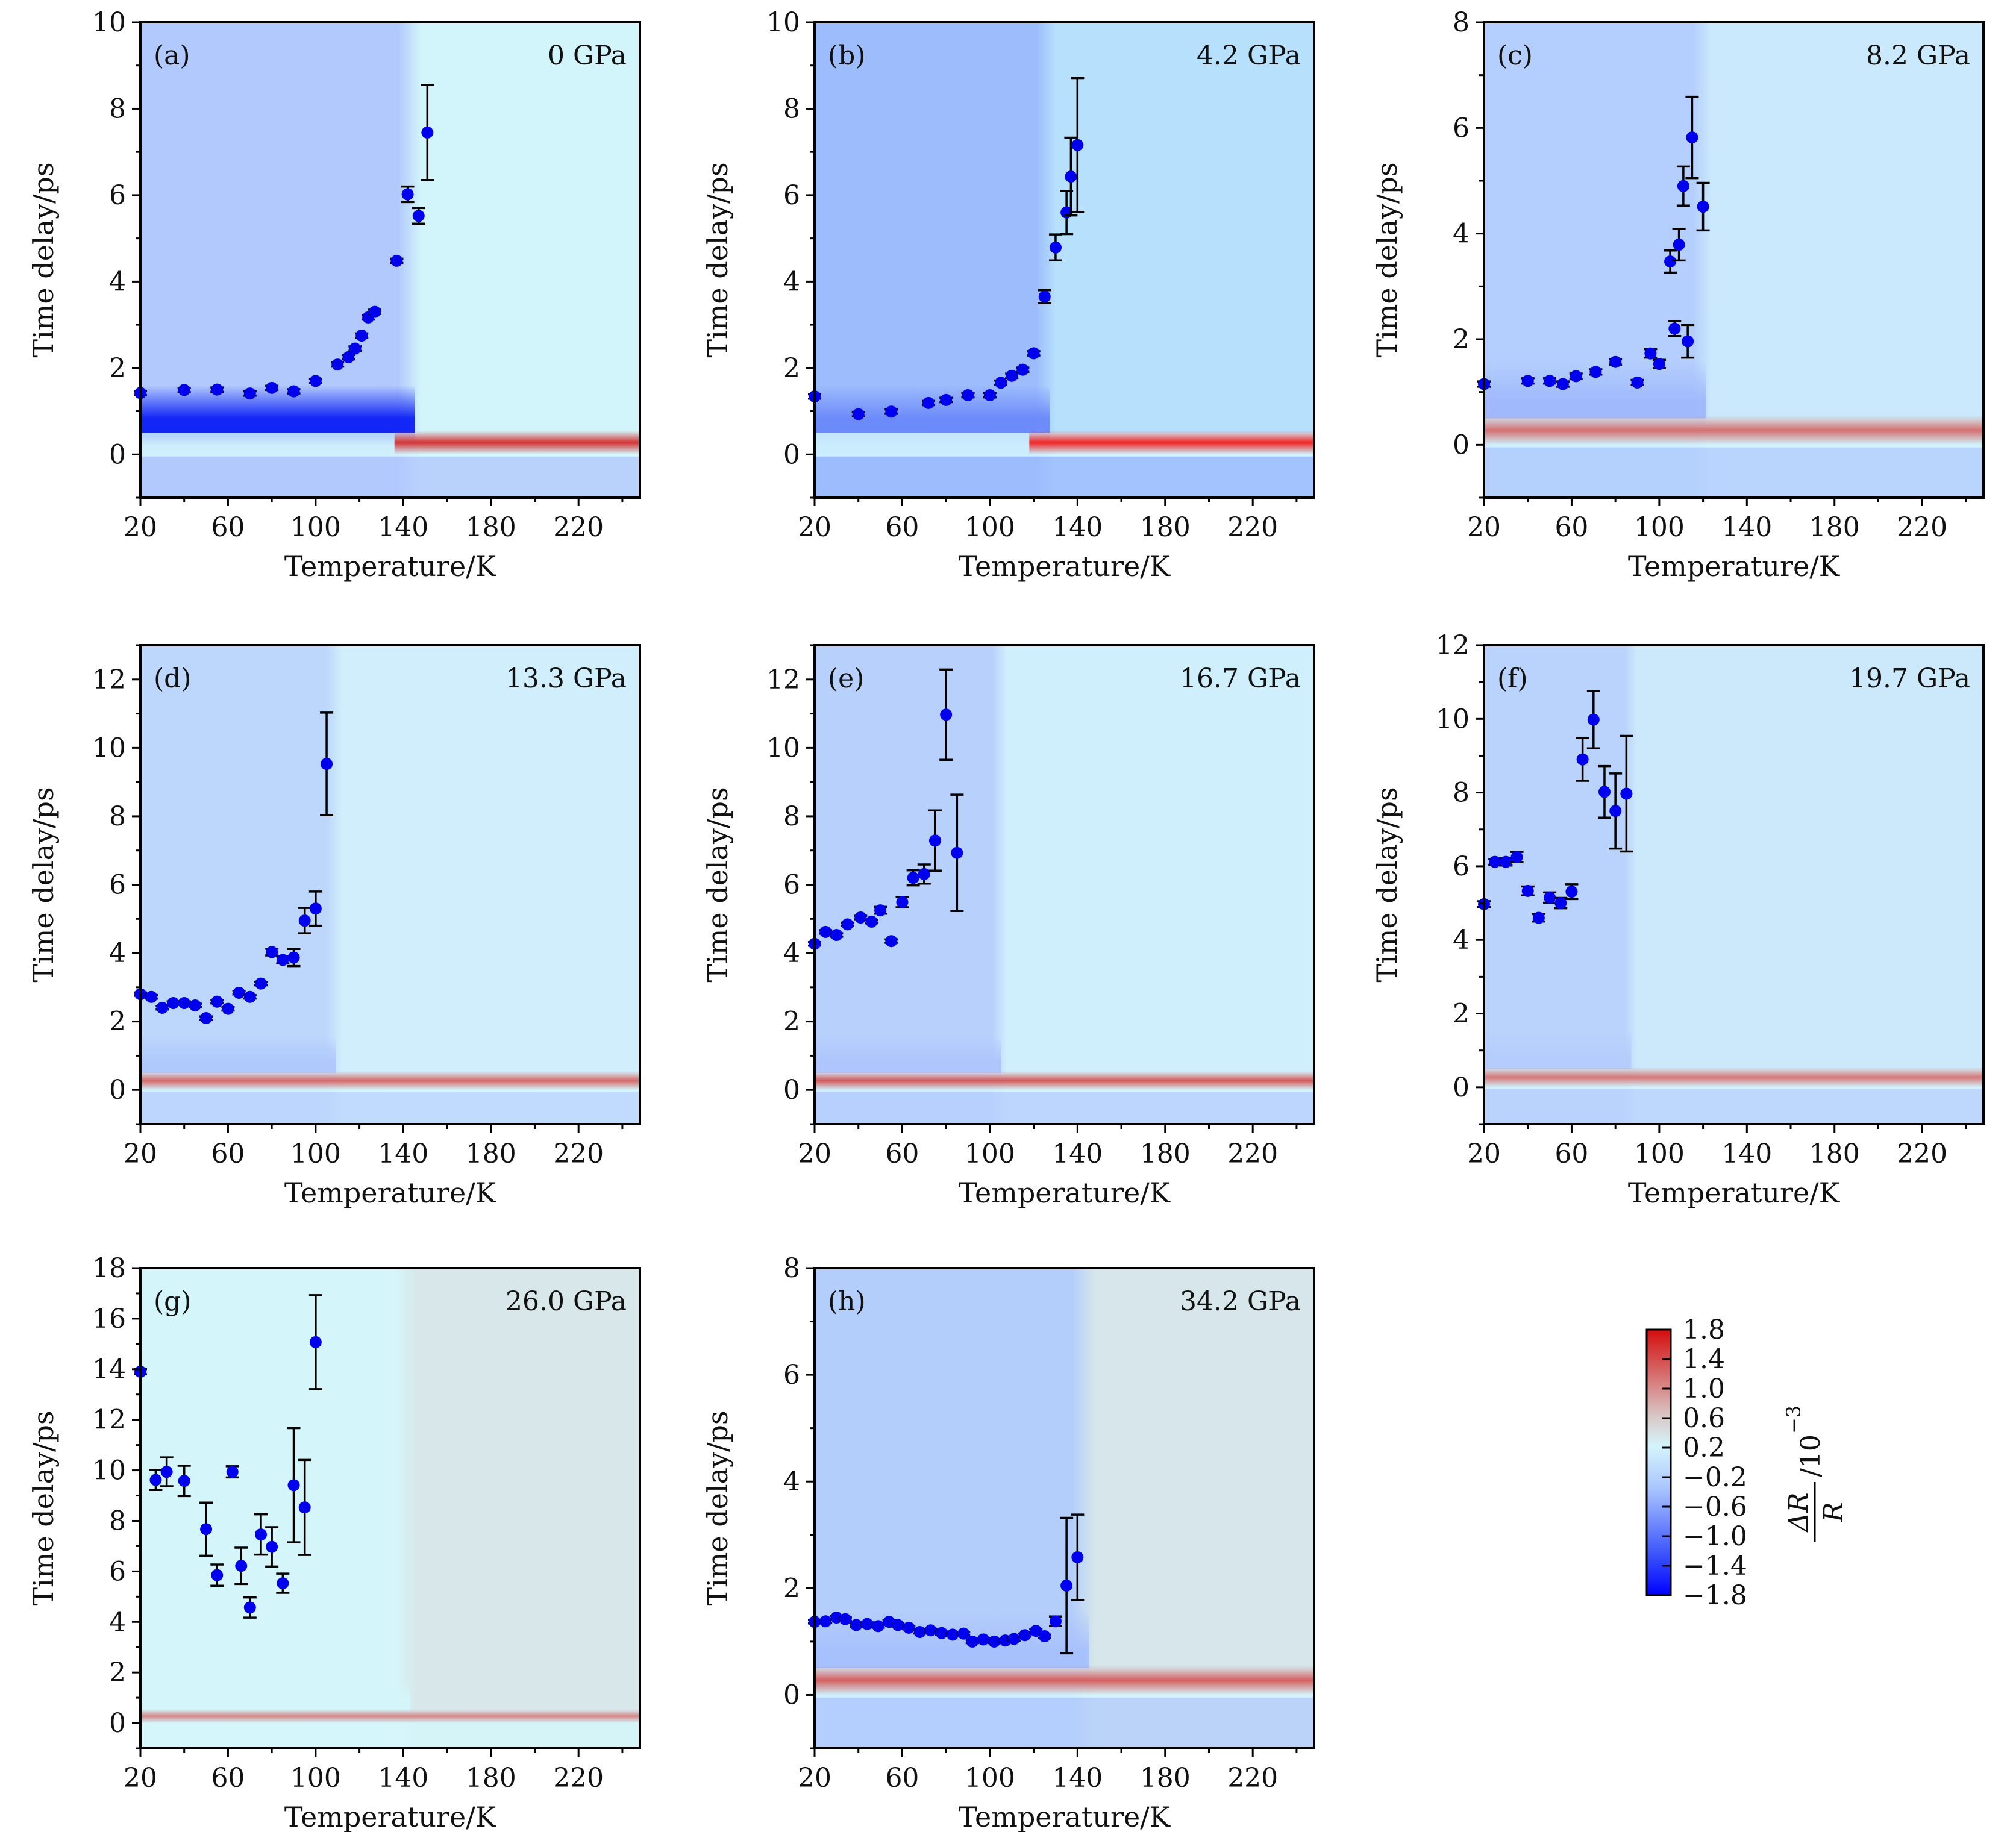  What do you see at coordinates (566, 1301) in the screenshot?
I see `pressure-label: 26.0 GPa` at bounding box center [566, 1301].